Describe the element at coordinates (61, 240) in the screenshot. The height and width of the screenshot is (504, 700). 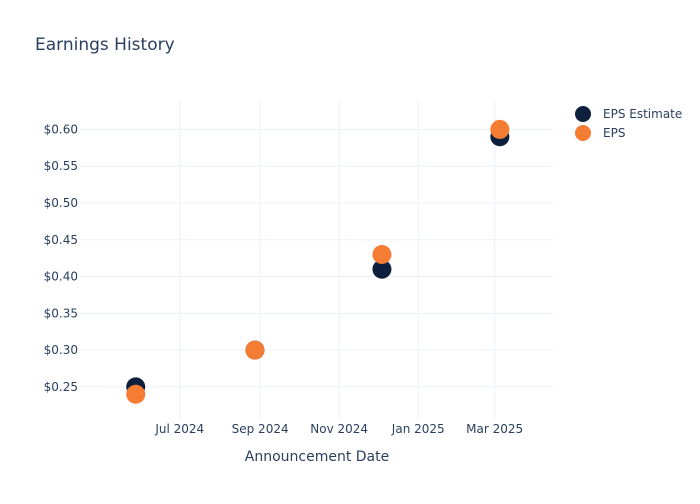
I see `y-tick-label: $0.45` at that location.